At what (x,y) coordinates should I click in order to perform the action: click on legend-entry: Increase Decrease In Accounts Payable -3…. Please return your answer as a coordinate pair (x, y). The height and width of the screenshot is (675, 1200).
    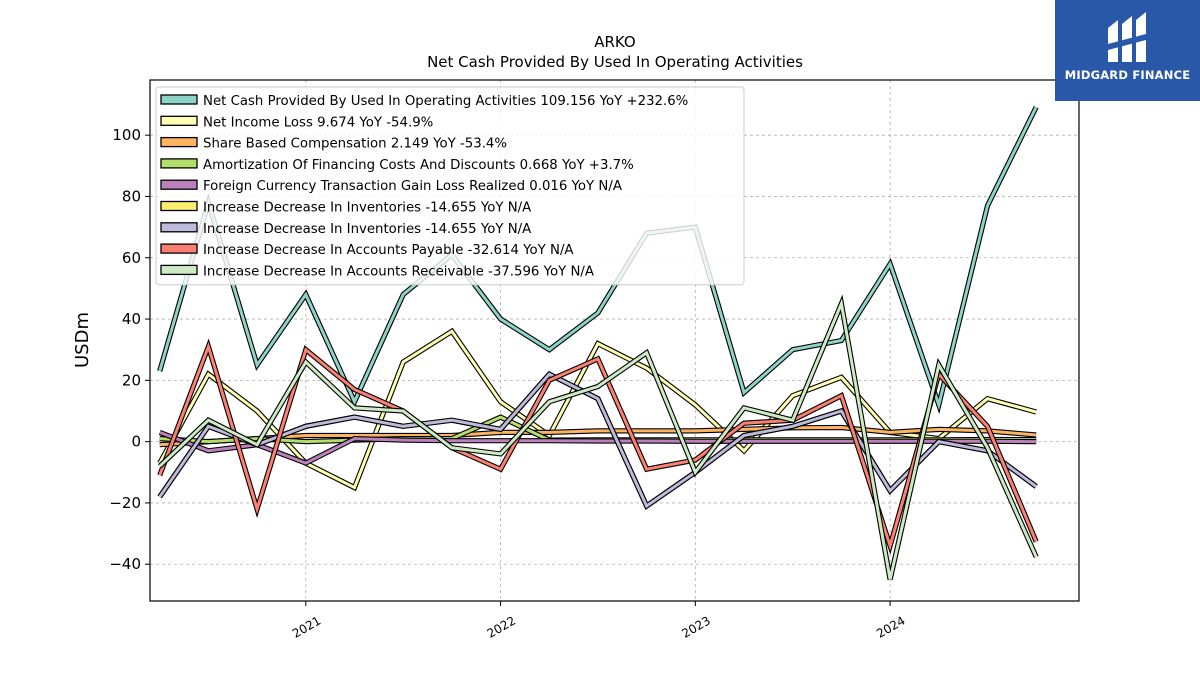
    Looking at the image, I should click on (388, 250).